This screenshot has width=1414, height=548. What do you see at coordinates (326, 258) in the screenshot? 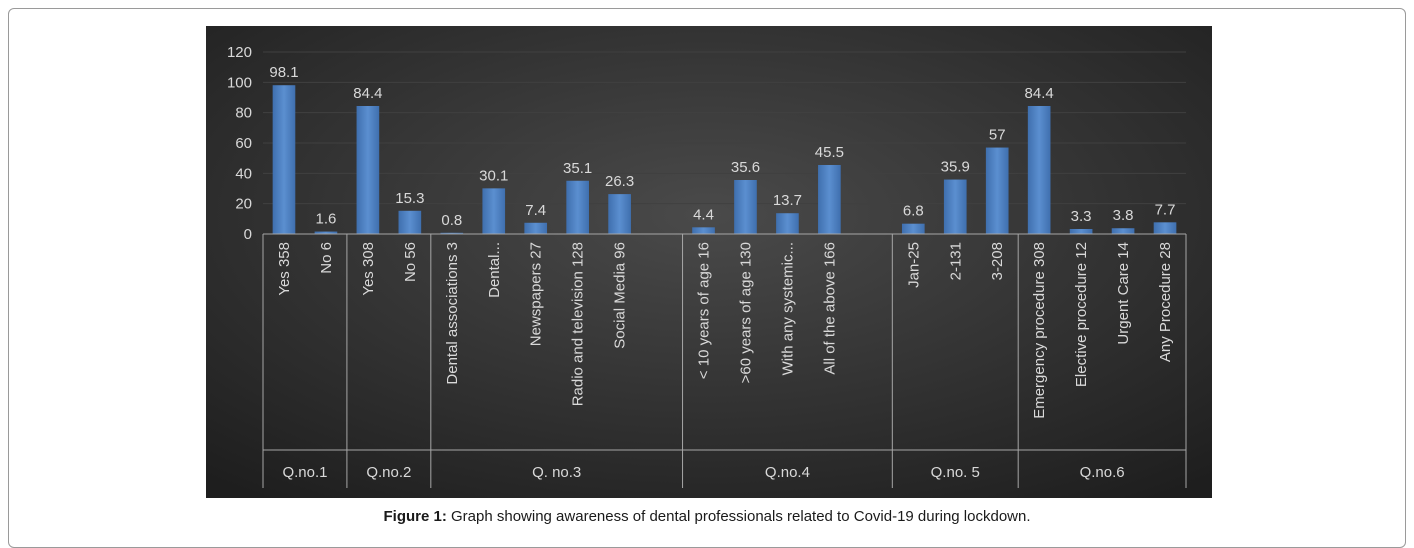
I see `x-tick-label: No 6` at bounding box center [326, 258].